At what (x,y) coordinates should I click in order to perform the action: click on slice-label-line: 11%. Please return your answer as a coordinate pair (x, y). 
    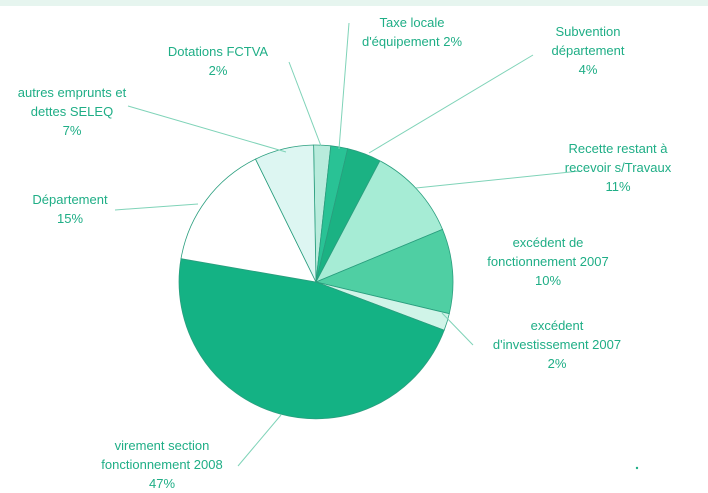
    Looking at the image, I should click on (618, 186).